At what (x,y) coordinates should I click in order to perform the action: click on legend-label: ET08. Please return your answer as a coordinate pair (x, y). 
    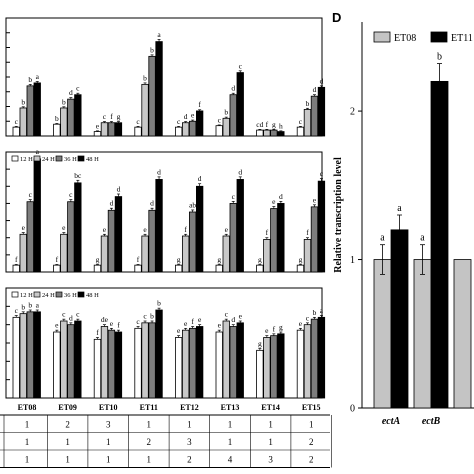
    Looking at the image, I should click on (405, 38).